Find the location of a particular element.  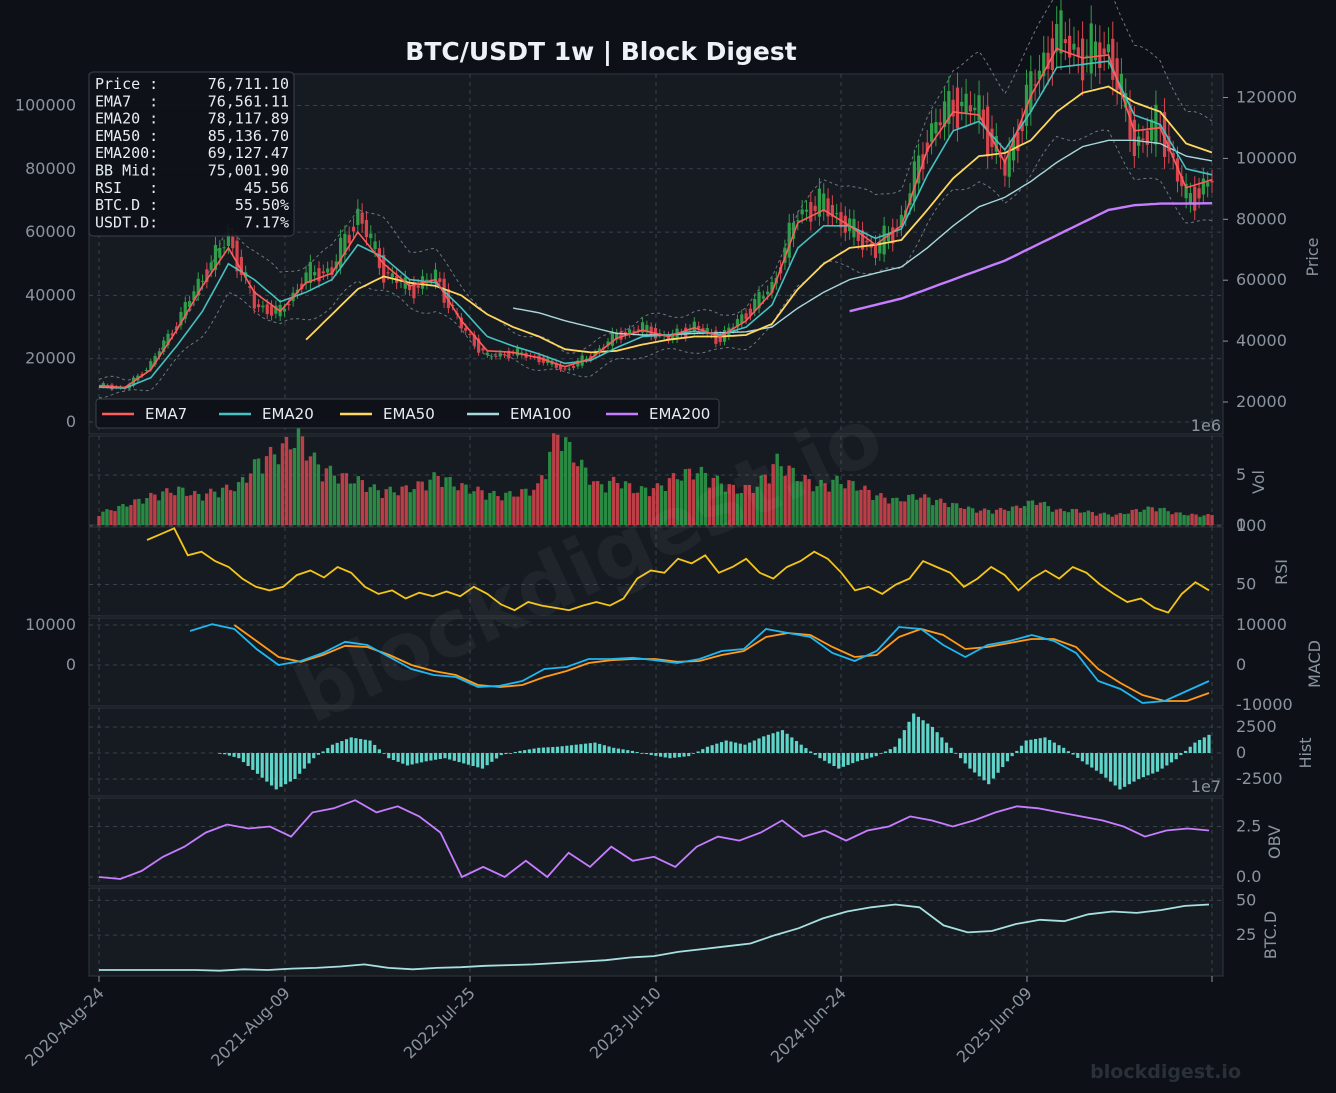

obv-tick: 2.5 is located at coordinates (1248, 826).